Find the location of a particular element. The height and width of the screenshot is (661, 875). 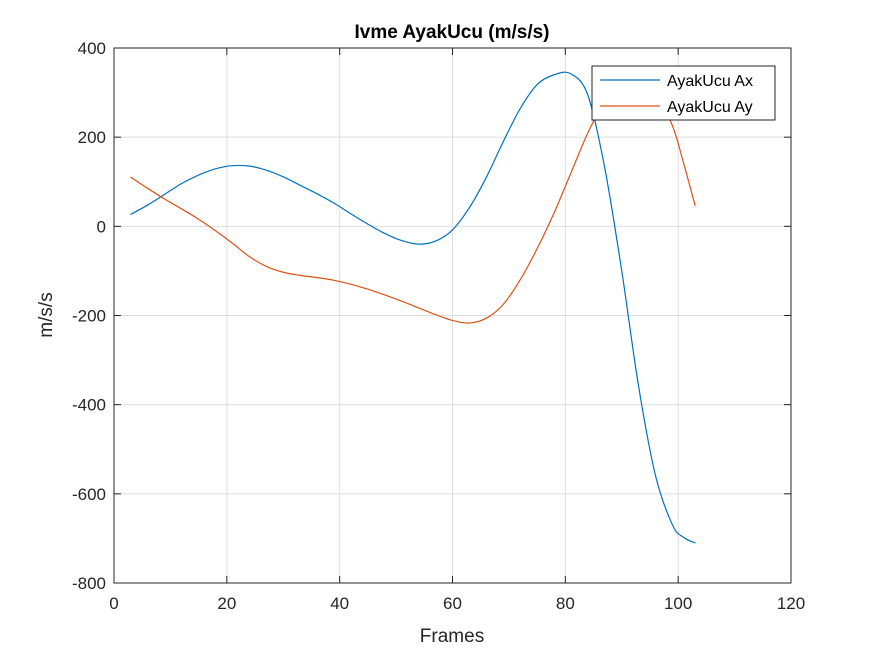

y-tick-label: -400 is located at coordinates (89, 405).